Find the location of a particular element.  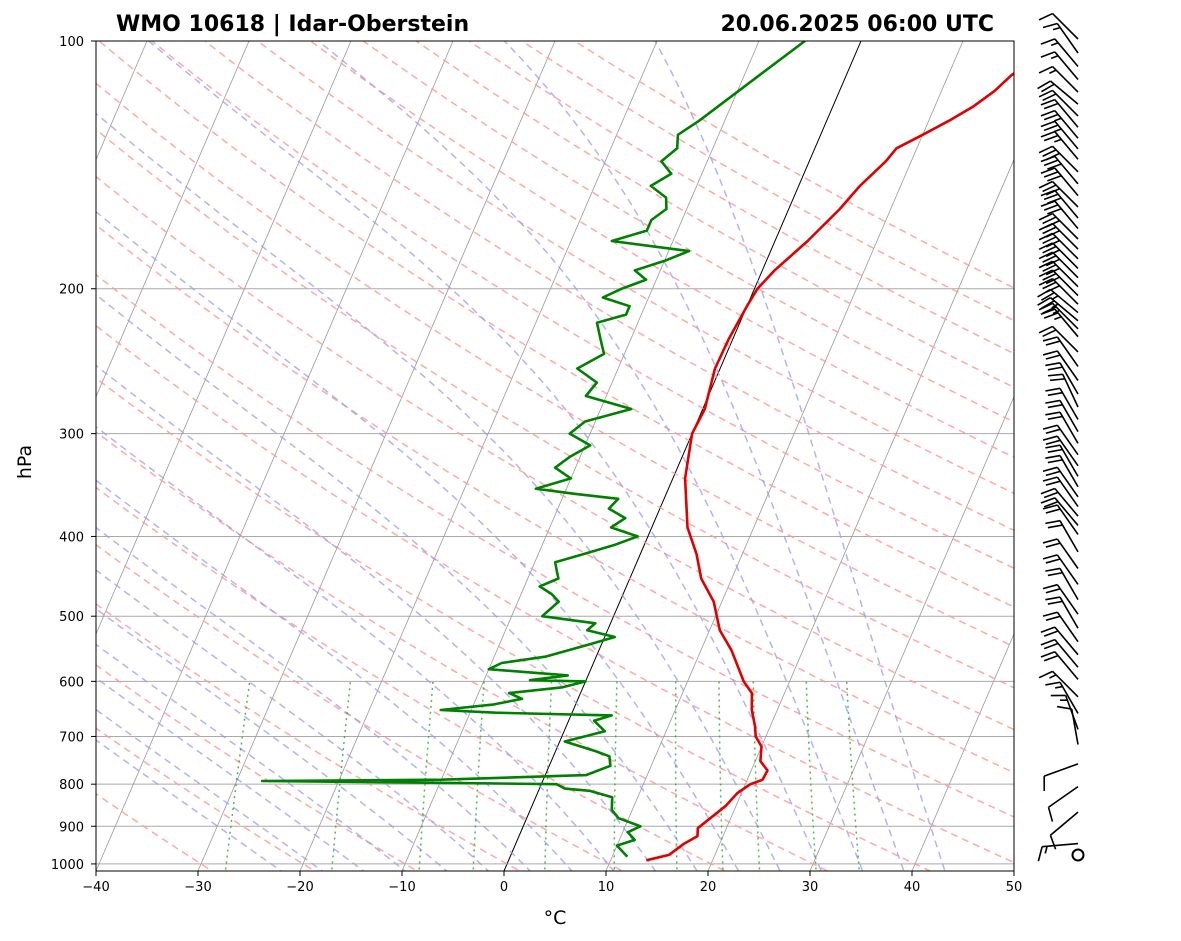

chart-title-right: 20.06.2025 06:00 UTC is located at coordinates (857, 24).